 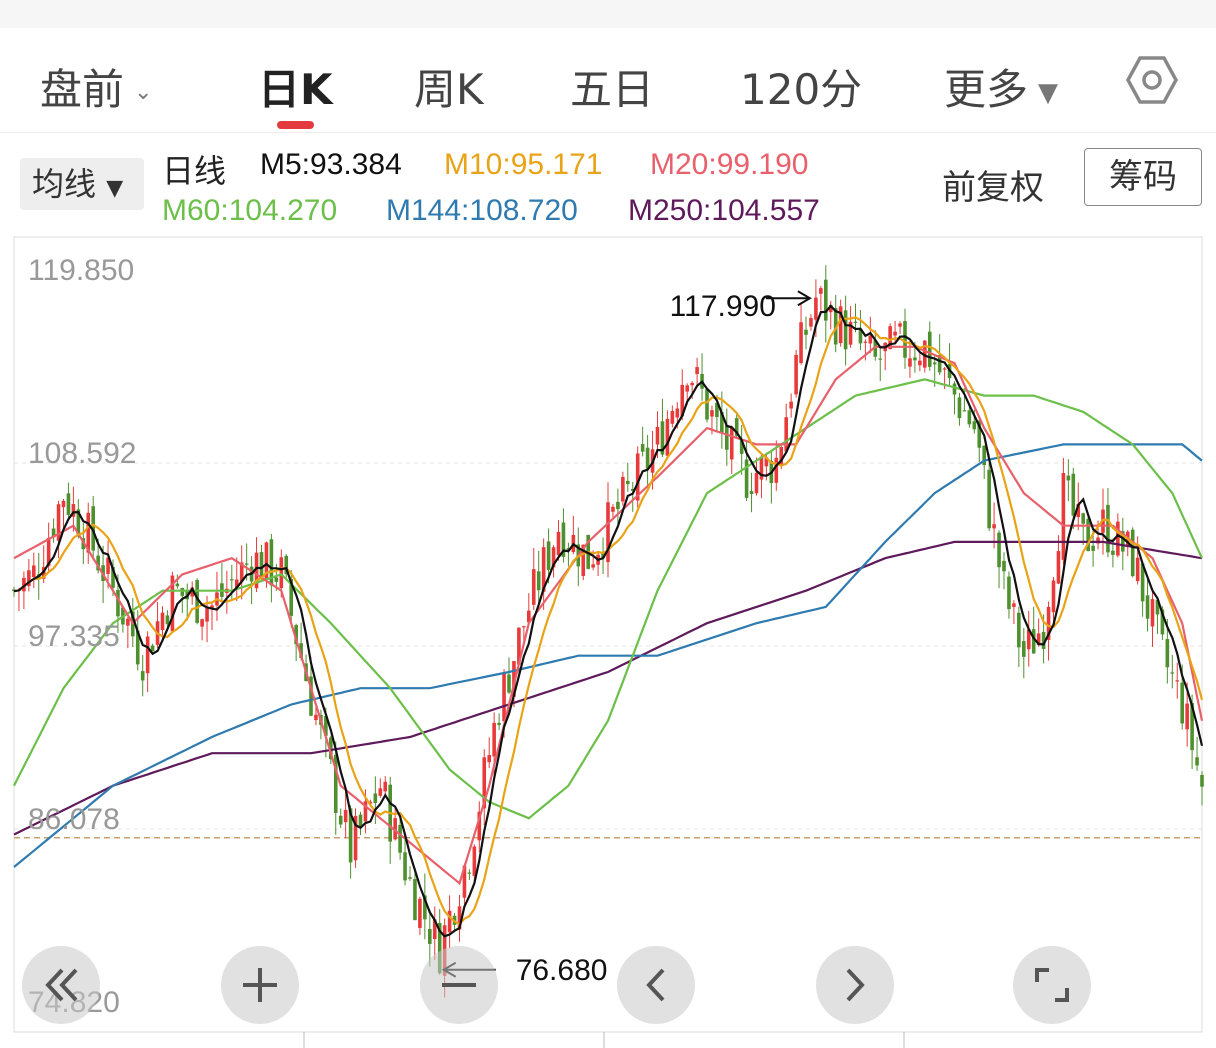 I want to click on tab-five-day: 五日, so click(x=612, y=89).